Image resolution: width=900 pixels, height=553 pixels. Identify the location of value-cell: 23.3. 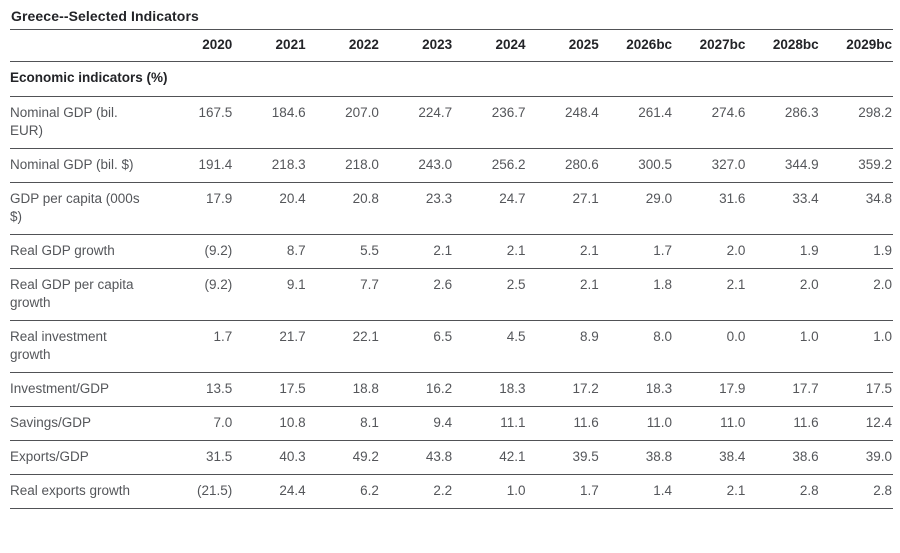
(416, 208).